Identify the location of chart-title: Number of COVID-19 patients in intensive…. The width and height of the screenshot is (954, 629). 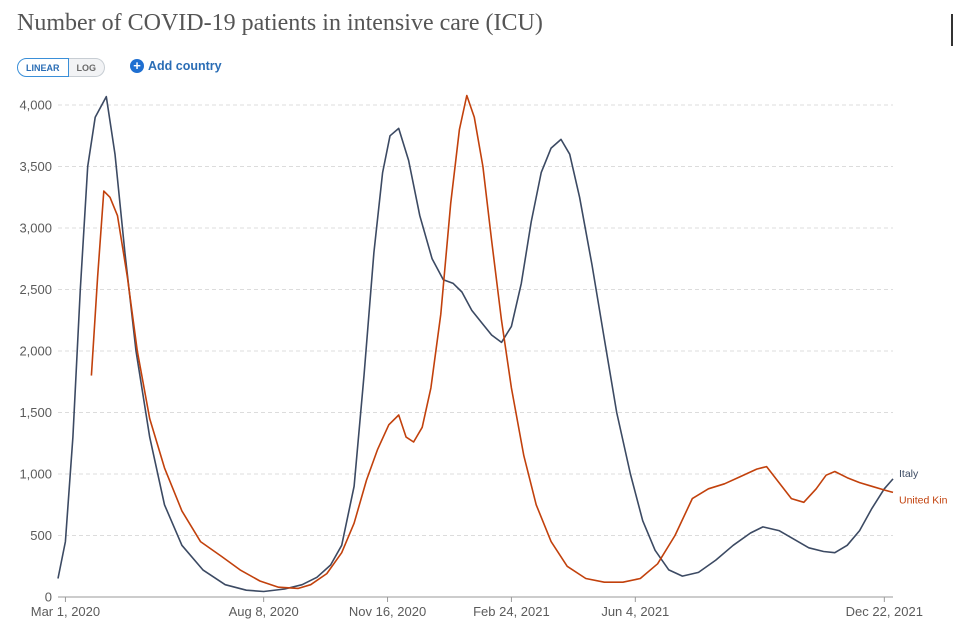
(280, 23).